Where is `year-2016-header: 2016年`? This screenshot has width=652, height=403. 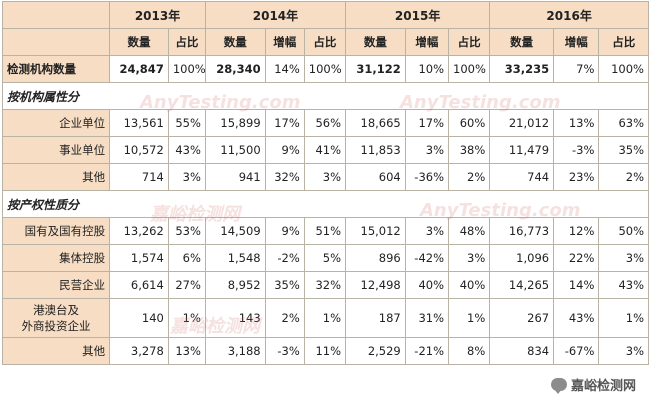
year-2016-header: 2016年 is located at coordinates (569, 15).